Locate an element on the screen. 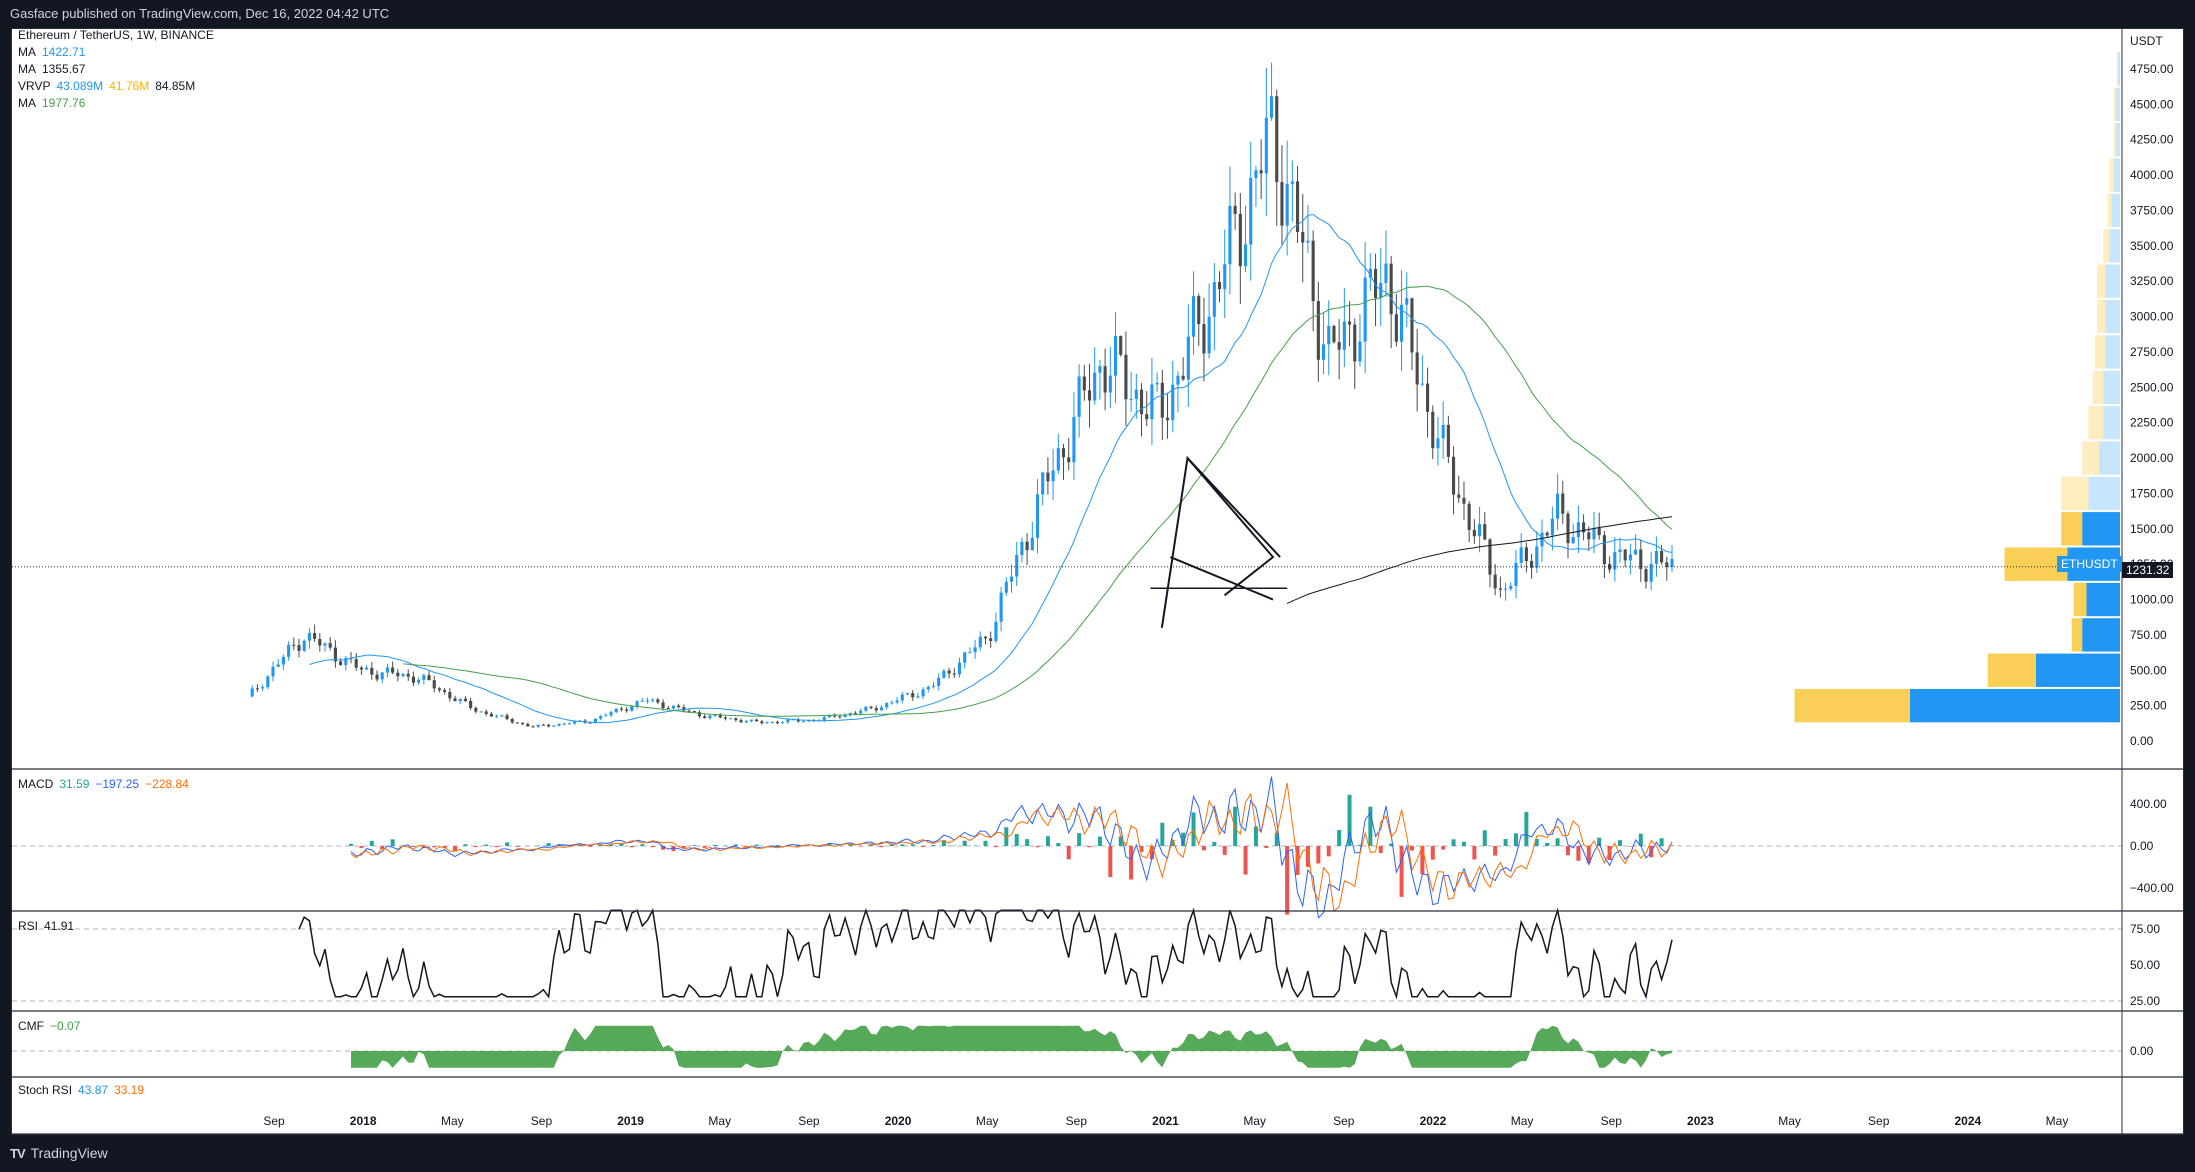 This screenshot has width=2195, height=1172. vrvp-legend: VRVP 43.089M 41.76M 84.85M is located at coordinates (107, 86).